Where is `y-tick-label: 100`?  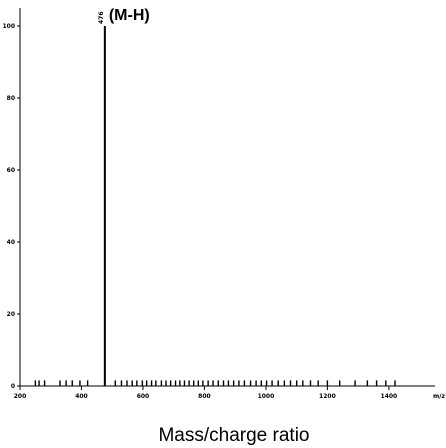 y-tick-label: 100 is located at coordinates (8, 26).